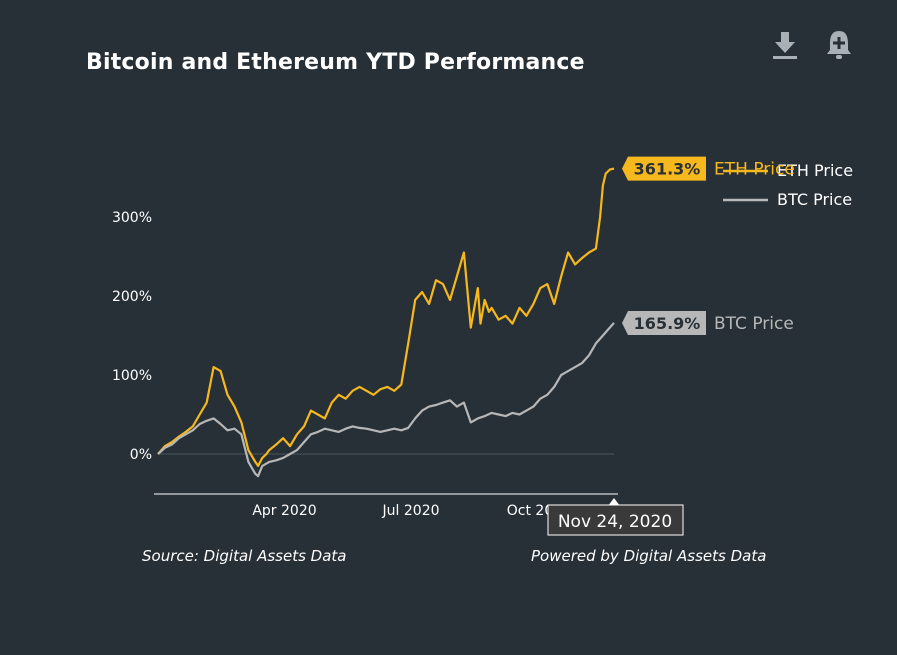  Describe the element at coordinates (141, 455) in the screenshot. I see `y-tick-label: 0%` at that location.